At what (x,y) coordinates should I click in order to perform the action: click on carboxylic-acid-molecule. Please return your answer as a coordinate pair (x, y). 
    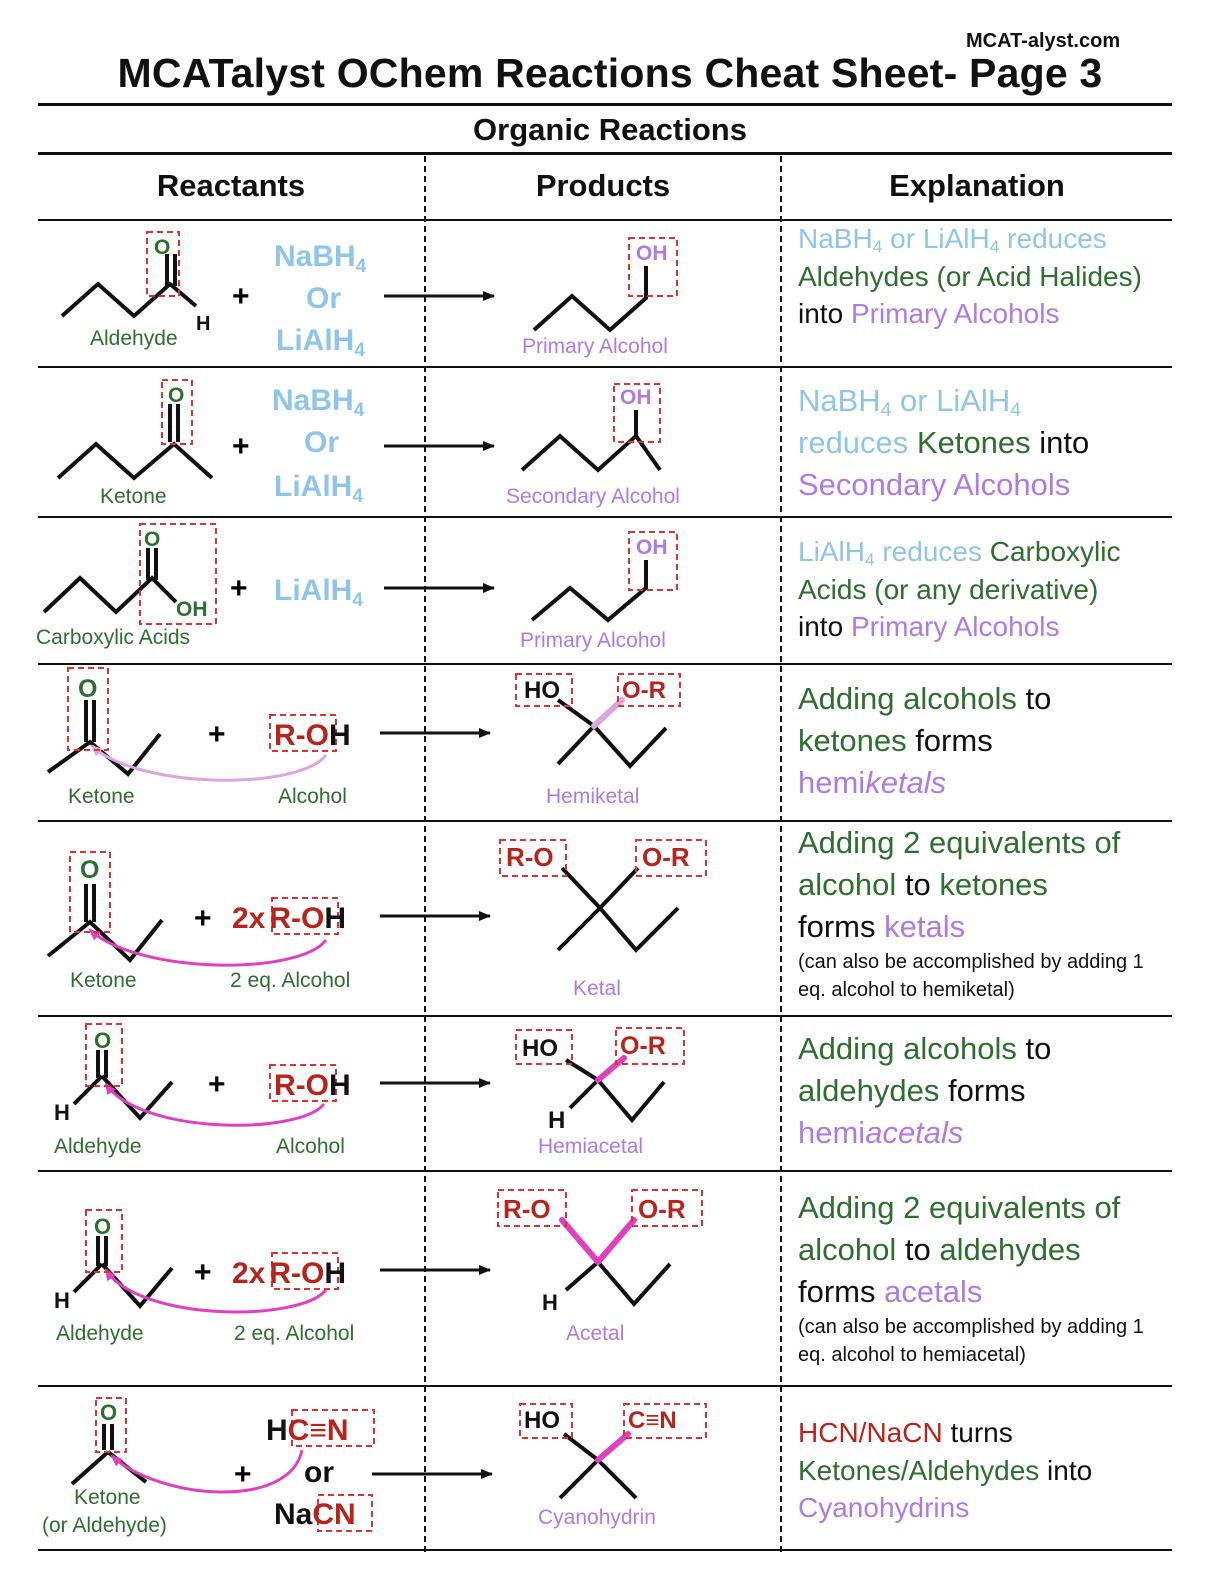
    Looking at the image, I should click on (110, 581).